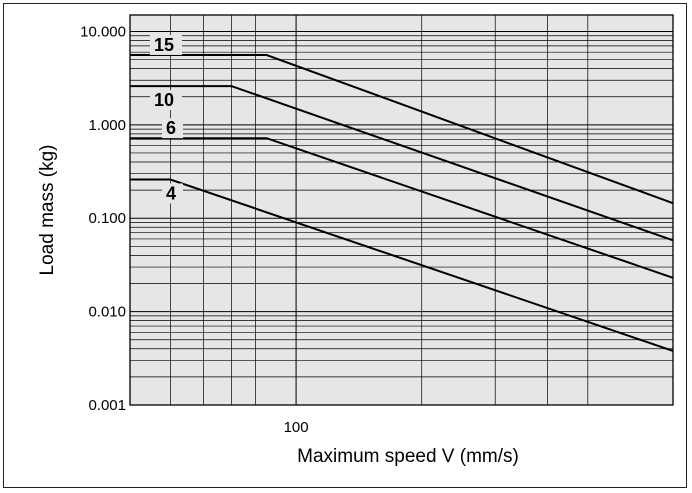 Image resolution: width=692 pixels, height=493 pixels. I want to click on series-label-backgrounds, so click(166, 119).